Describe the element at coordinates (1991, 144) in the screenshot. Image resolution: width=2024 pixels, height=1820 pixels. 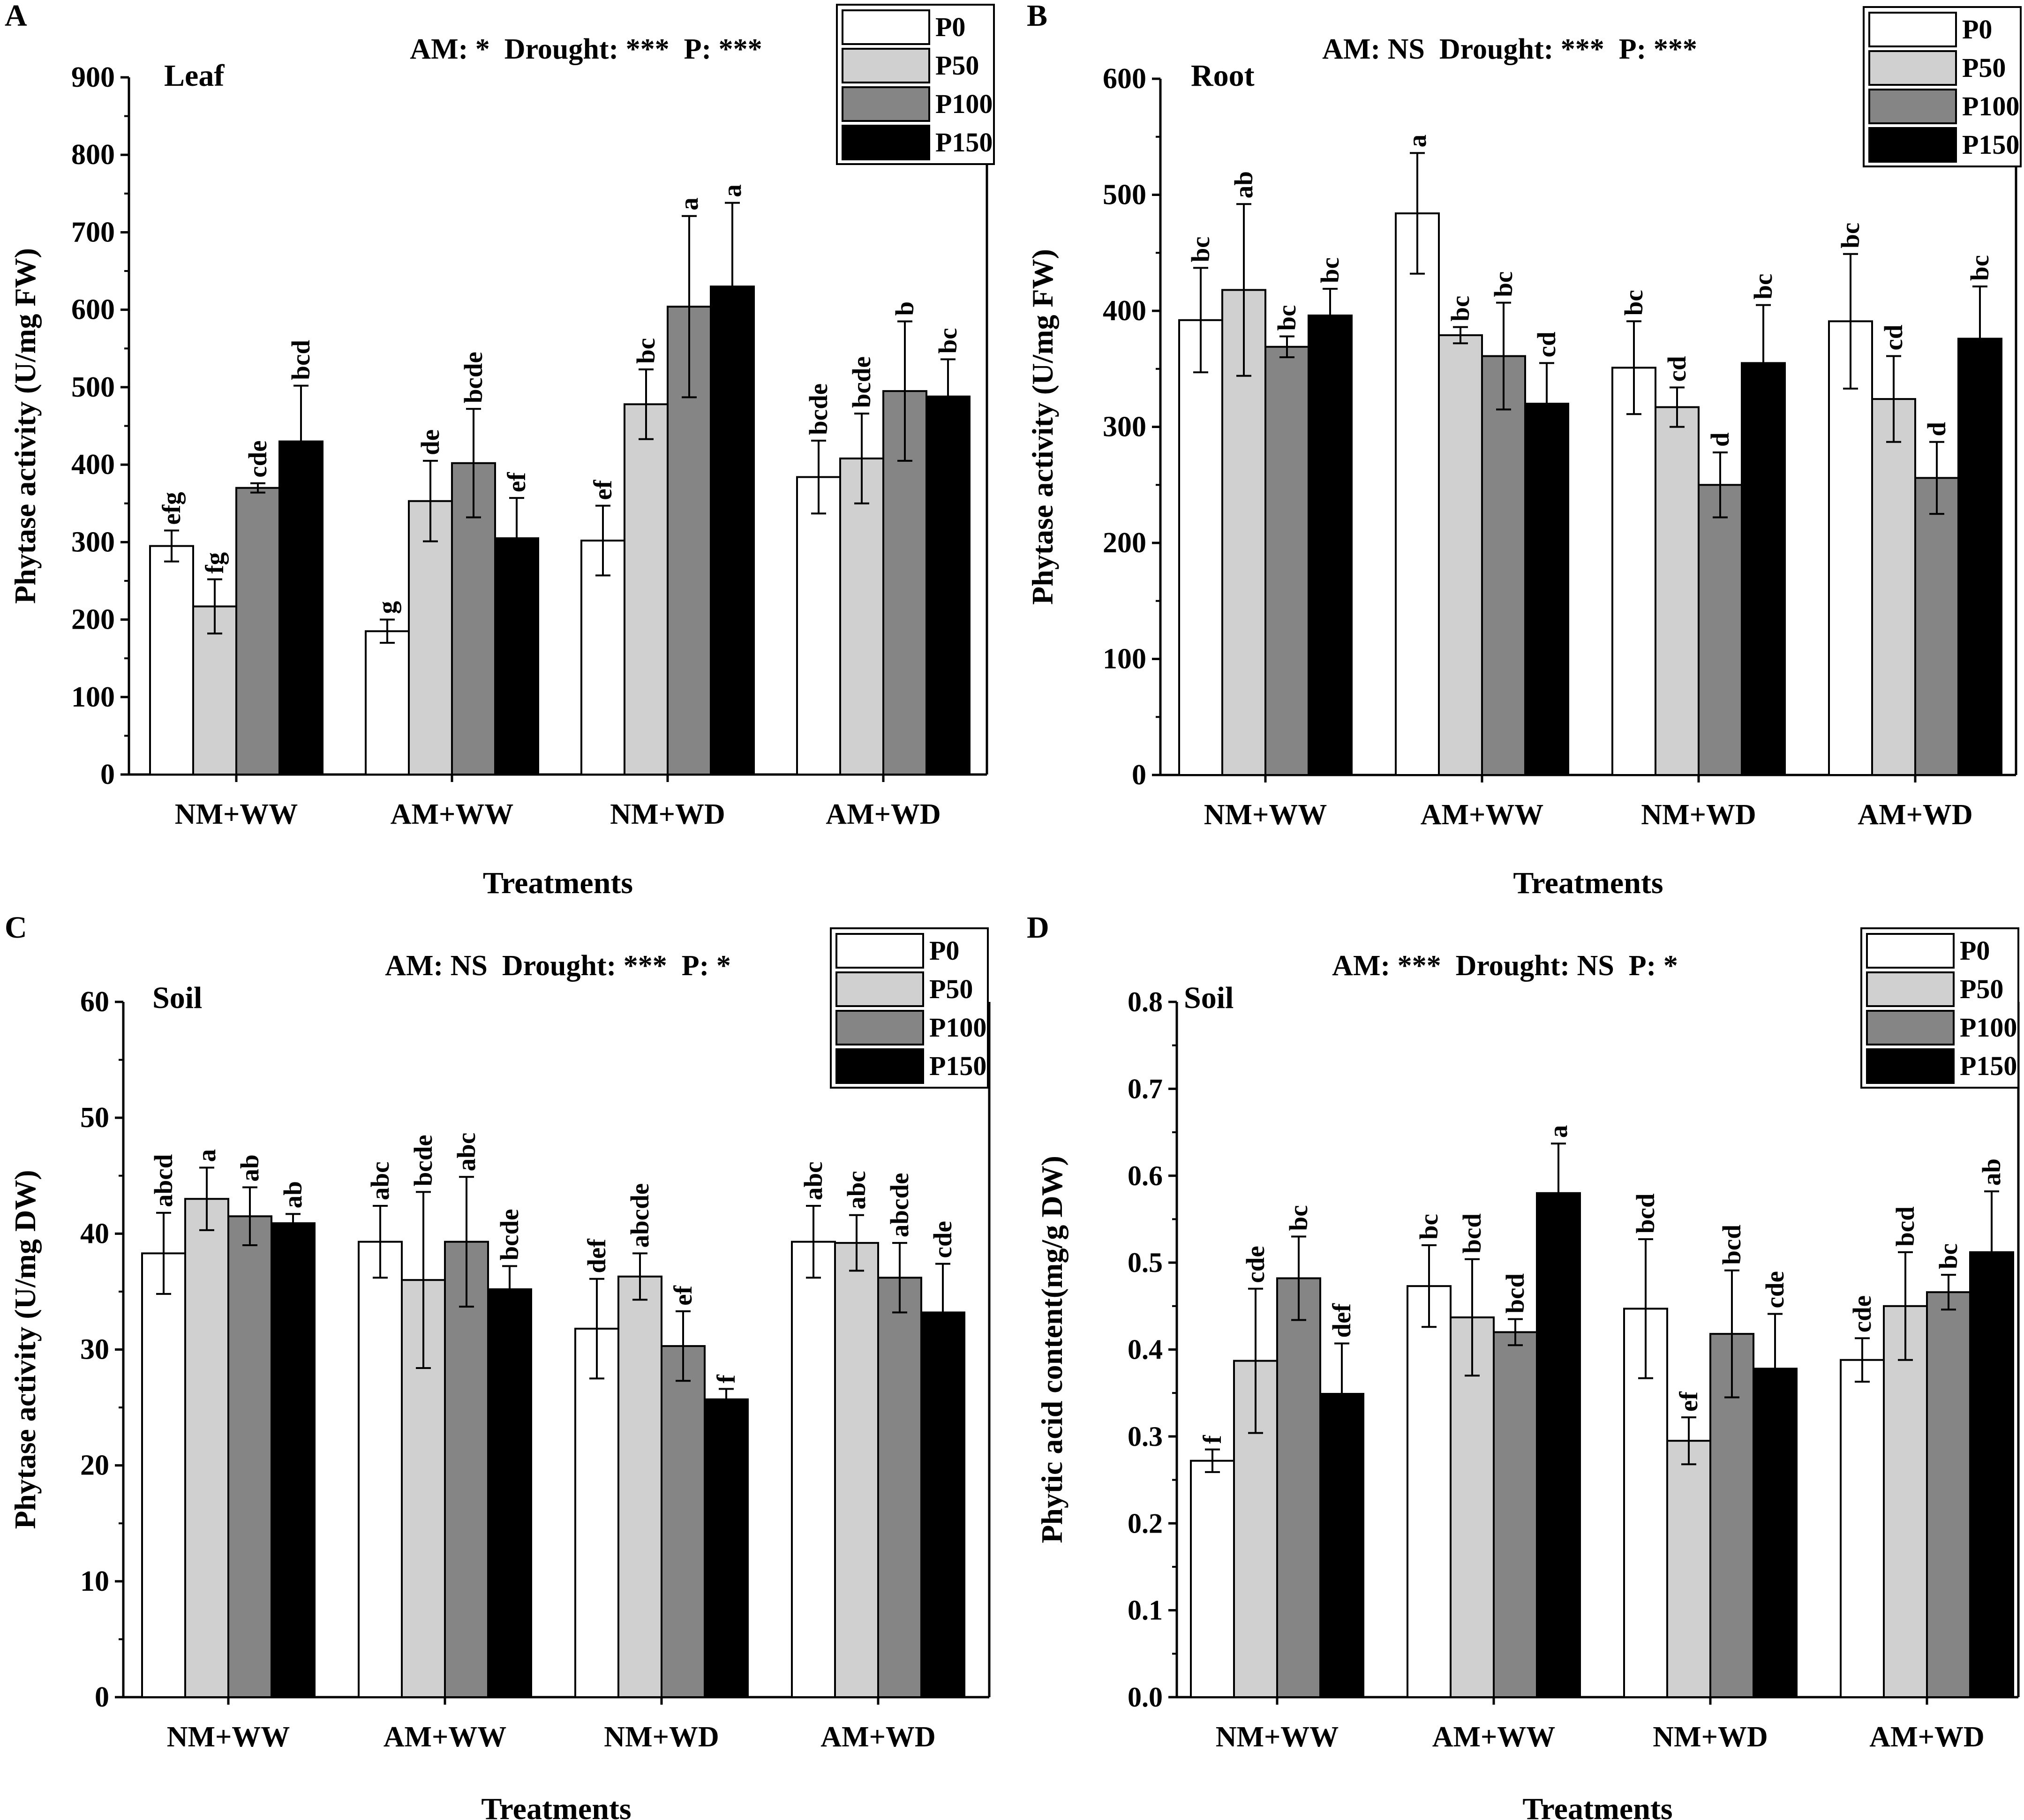
I see `legend-label-p150: P150` at that location.